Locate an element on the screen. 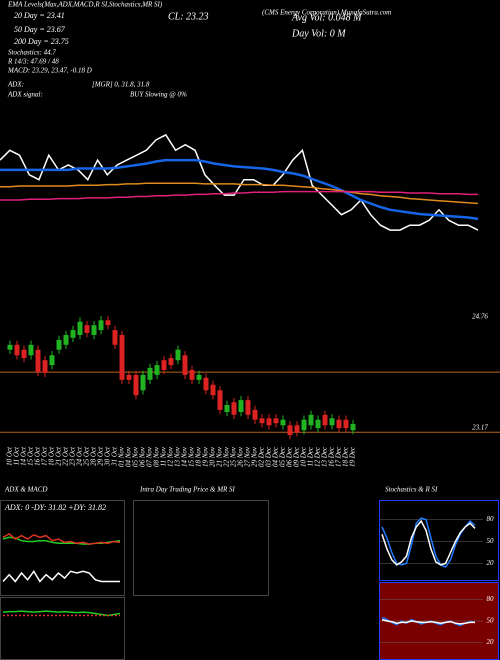  y-tick-label: 23.17 is located at coordinates (480, 428).